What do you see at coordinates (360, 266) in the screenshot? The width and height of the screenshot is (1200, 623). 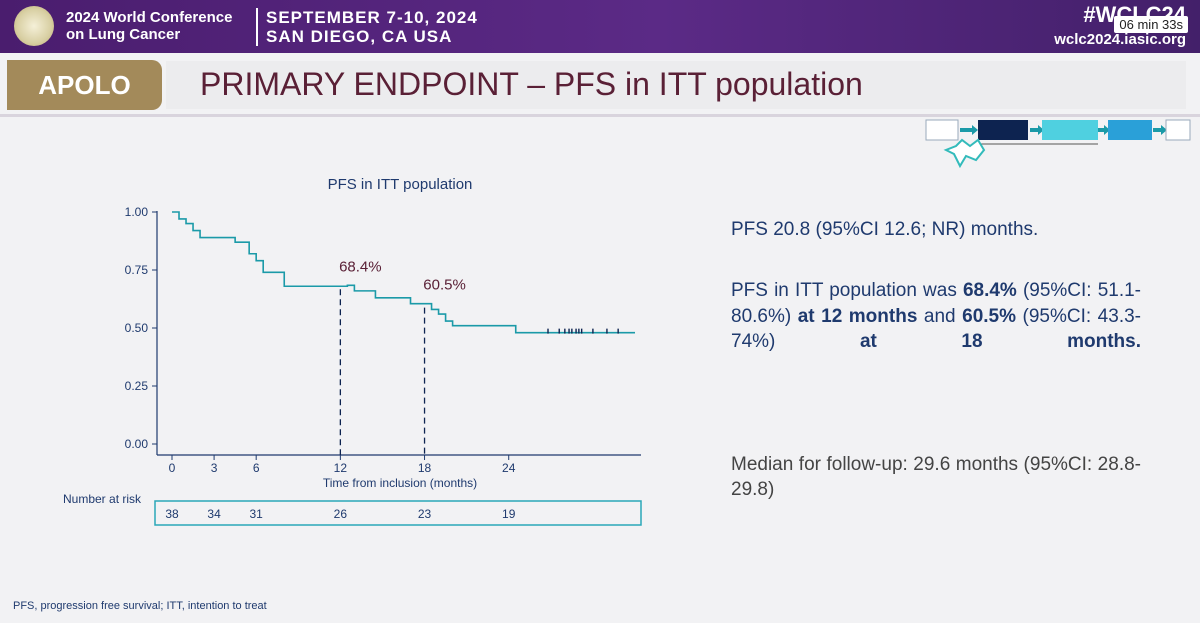 I see `annotation-label: 68.4%` at bounding box center [360, 266].